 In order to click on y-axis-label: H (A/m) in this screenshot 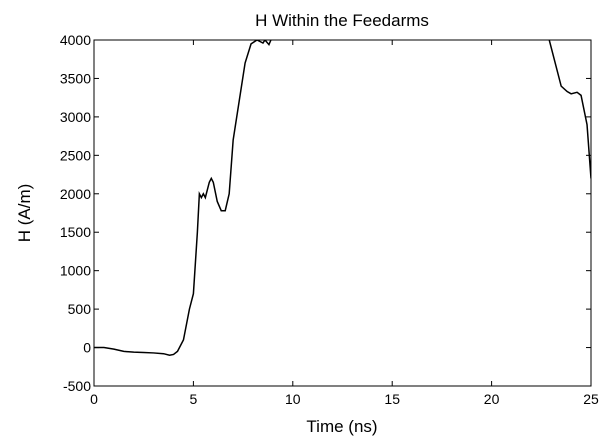, I will do `click(24, 213)`.